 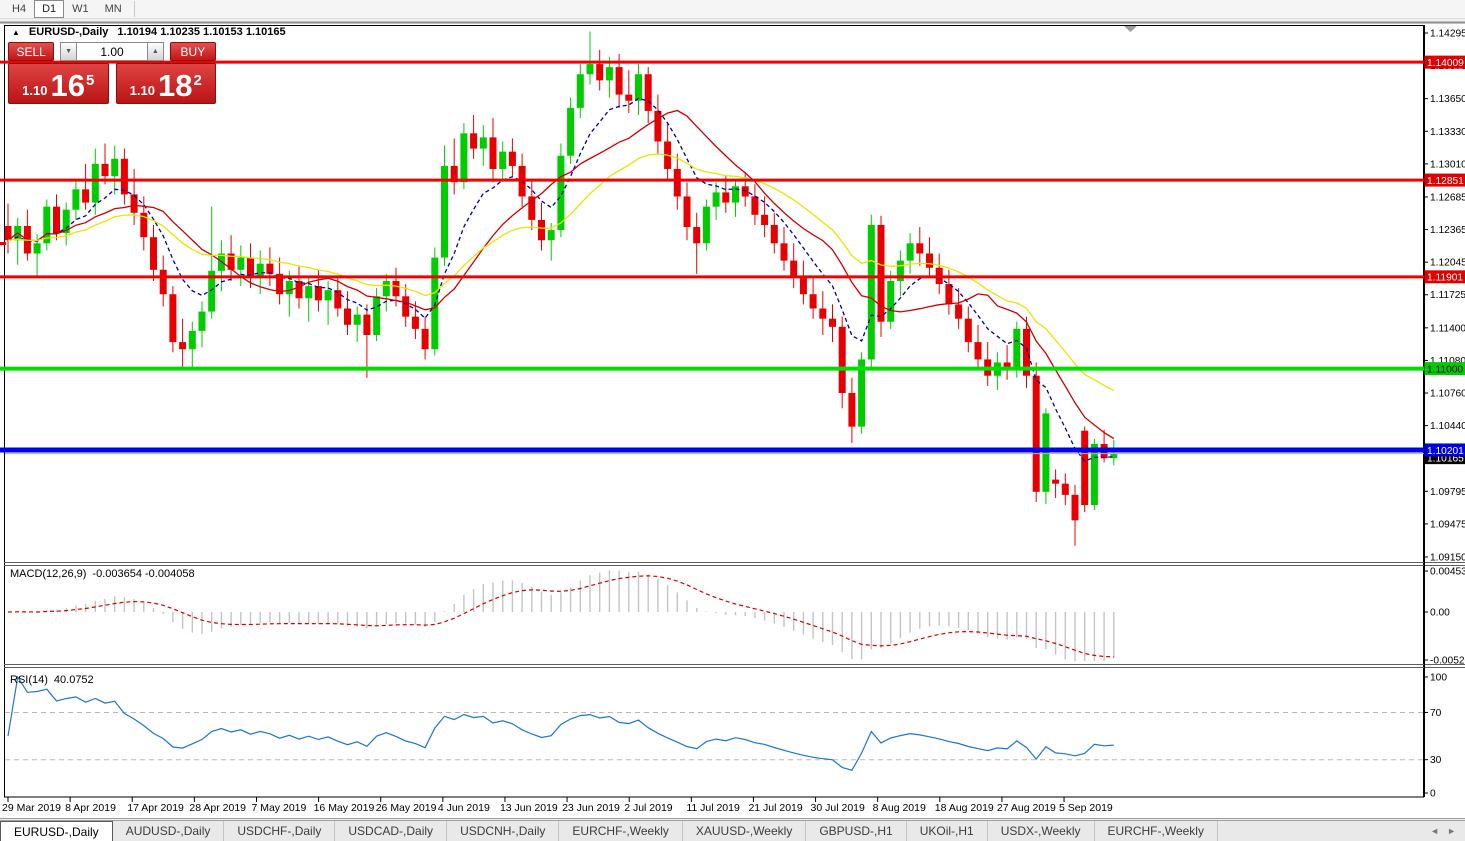 I want to click on date-tick-label: 8 Aug 2019, so click(x=899, y=808).